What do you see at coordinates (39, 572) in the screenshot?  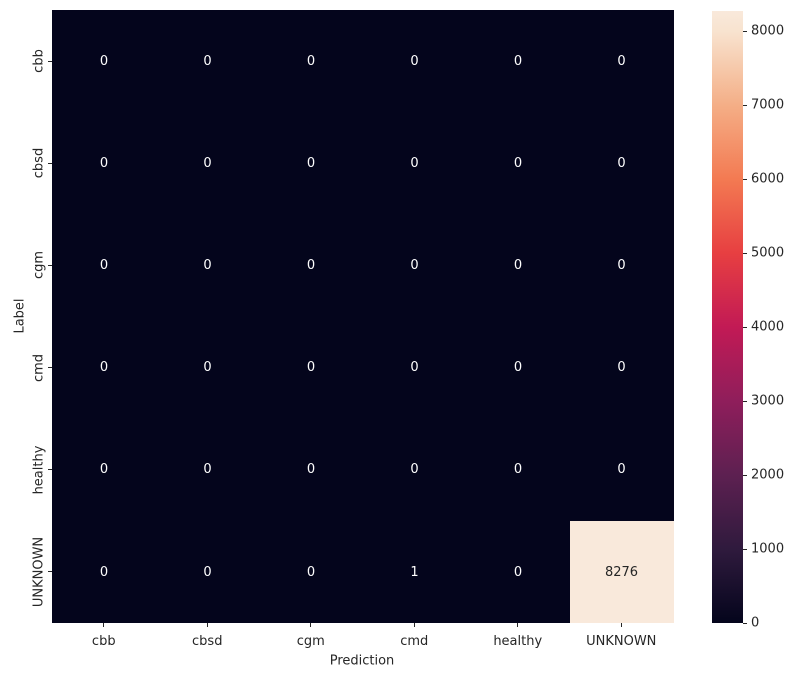 I see `y-tick-label: UNKNOWN` at bounding box center [39, 572].